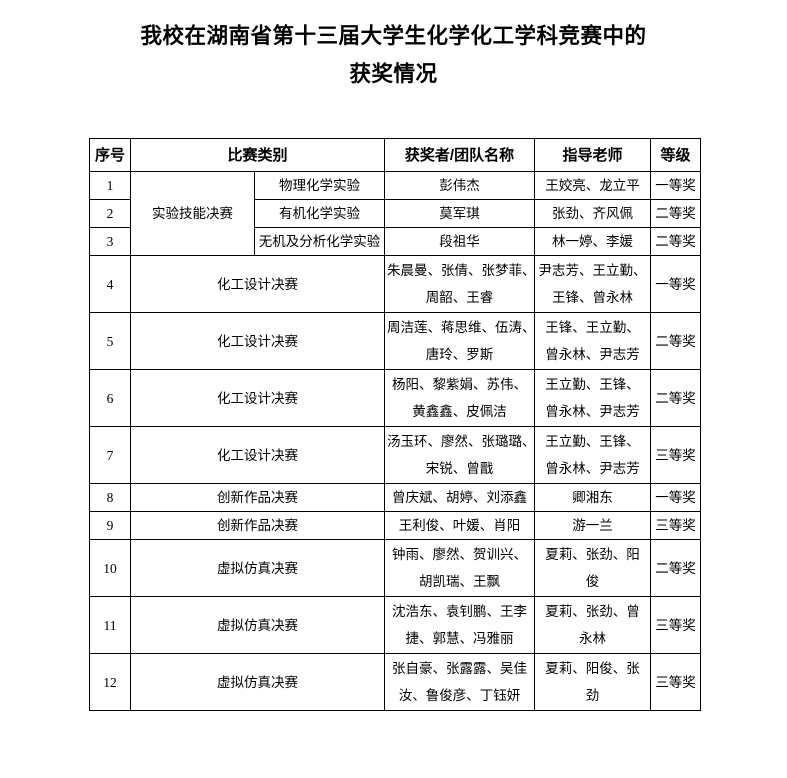 Image resolution: width=787 pixels, height=778 pixels. Describe the element at coordinates (393, 36) in the screenshot. I see `page-title-line-1: 我校在湖南省第十三届大学生化学化工学科竞赛中的` at that location.